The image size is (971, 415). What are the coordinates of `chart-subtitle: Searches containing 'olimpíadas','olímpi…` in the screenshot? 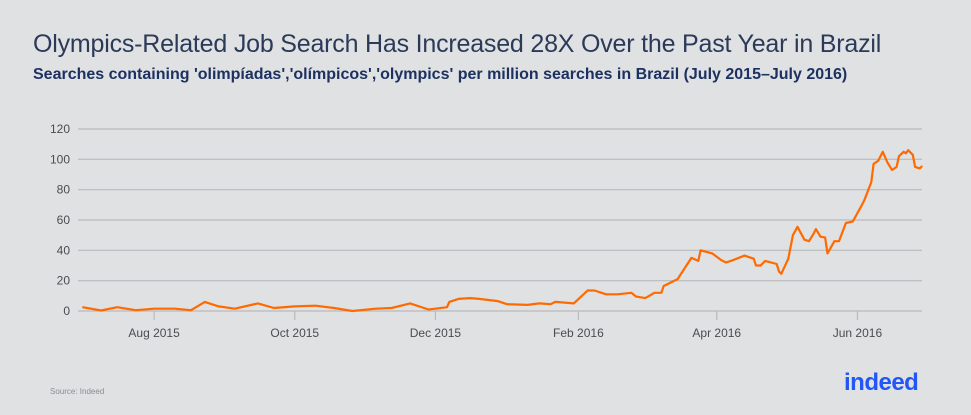 It's located at (440, 74).